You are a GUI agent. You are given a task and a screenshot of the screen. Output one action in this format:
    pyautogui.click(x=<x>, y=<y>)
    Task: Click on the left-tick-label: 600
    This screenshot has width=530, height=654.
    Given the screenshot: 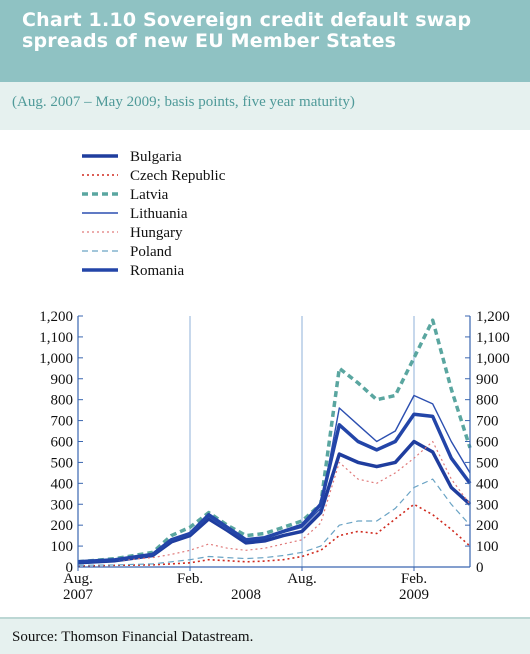 What is the action you would take?
    pyautogui.click(x=62, y=443)
    